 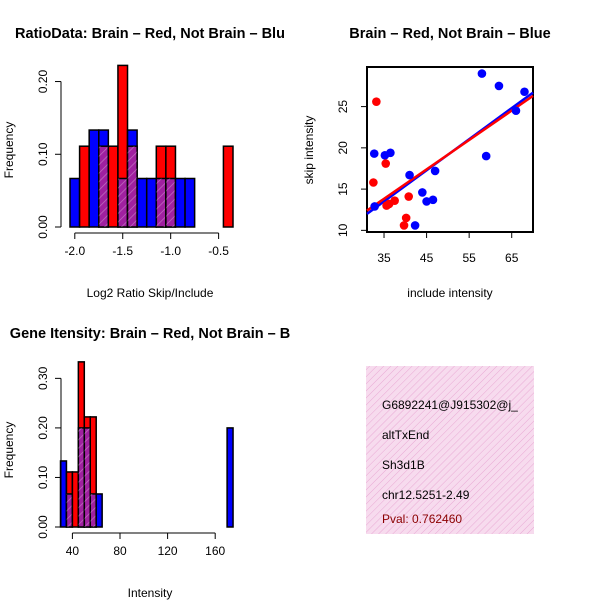 I want to click on ratio-x-axis-label: Log2 Ratio Skip/Include, so click(x=150, y=293).